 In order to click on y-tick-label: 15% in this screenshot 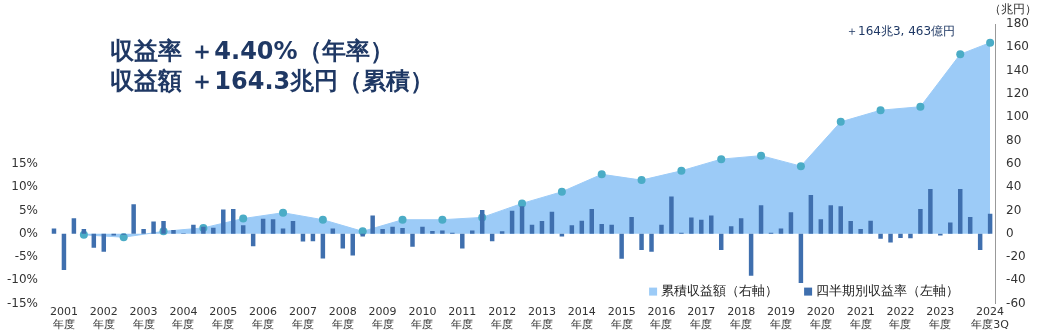, I will do `click(24, 162)`.